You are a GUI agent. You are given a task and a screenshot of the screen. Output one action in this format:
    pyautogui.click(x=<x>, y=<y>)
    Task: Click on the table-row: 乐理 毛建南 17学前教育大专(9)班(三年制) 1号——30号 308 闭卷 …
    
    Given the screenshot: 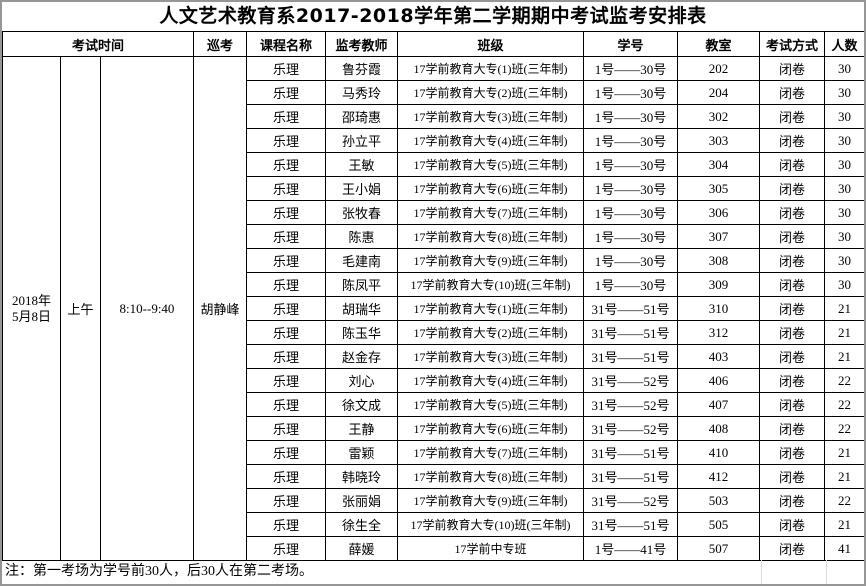 What is the action you would take?
    pyautogui.click(x=433, y=260)
    